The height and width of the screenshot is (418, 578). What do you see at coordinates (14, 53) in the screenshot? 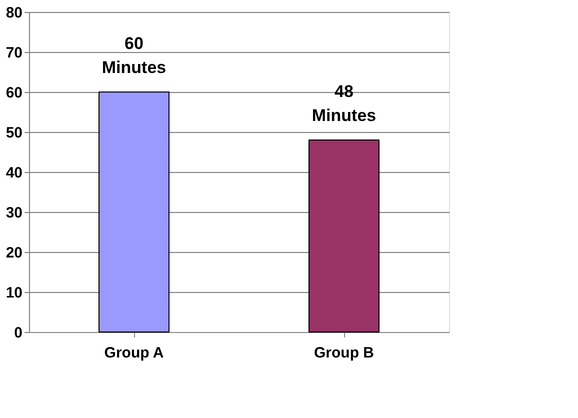
I see `y-tick-label: 70` at bounding box center [14, 53].